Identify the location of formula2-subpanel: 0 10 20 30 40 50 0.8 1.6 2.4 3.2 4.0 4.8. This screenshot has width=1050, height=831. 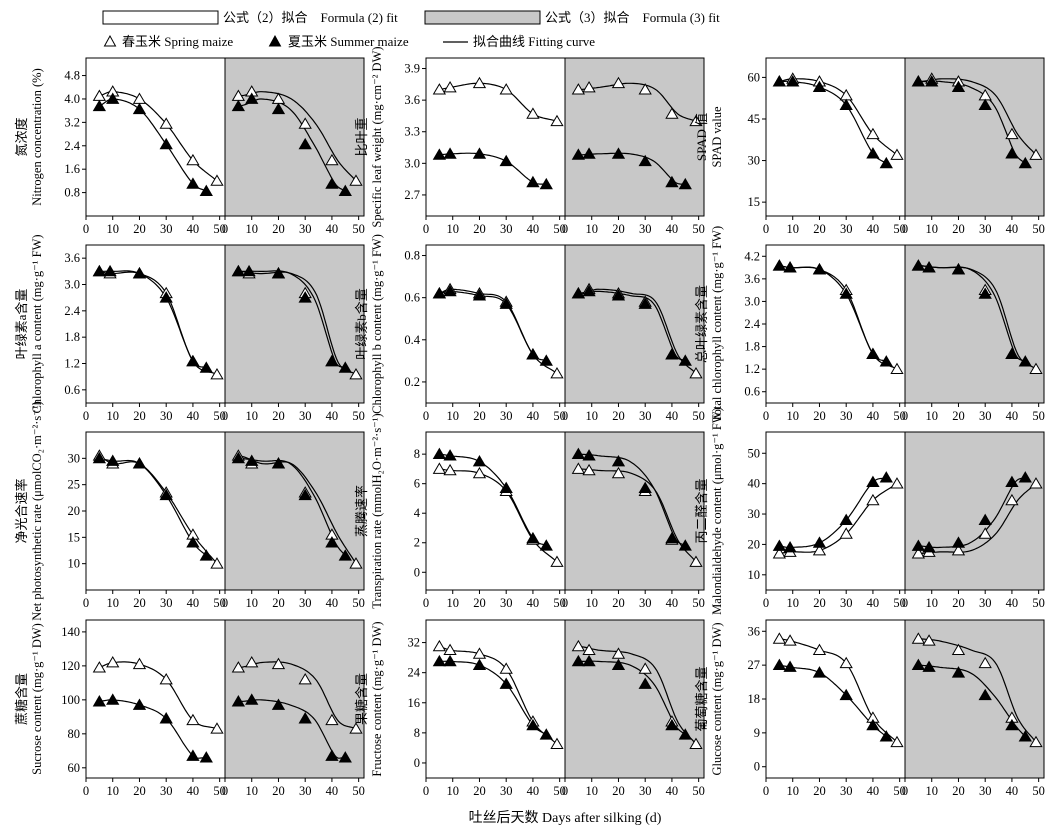
(145, 146).